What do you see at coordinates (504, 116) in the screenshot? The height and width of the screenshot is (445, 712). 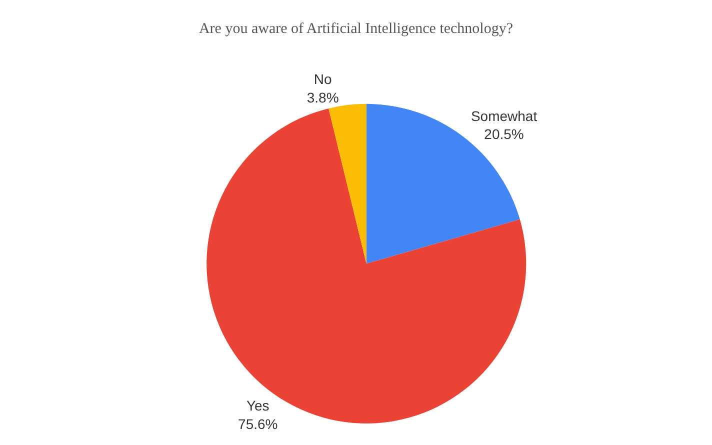 I see `slice-label: Somewhat` at bounding box center [504, 116].